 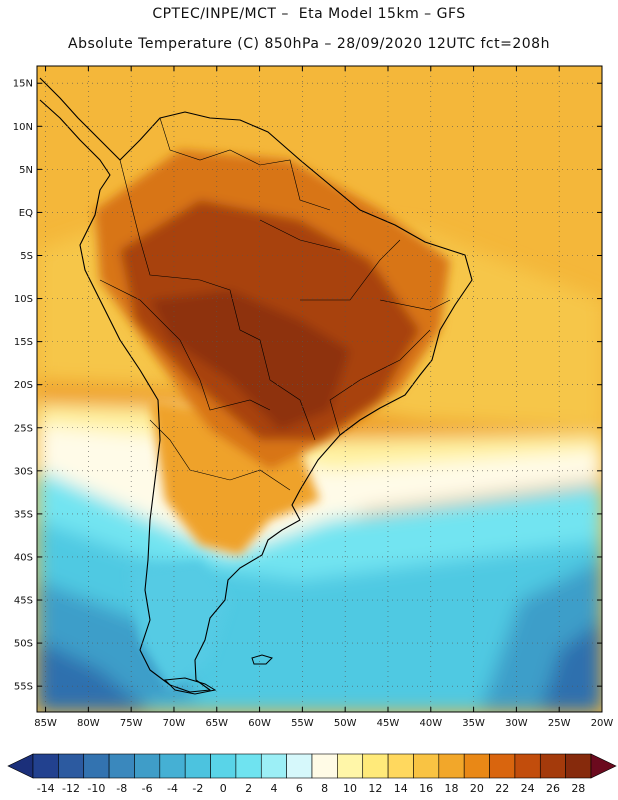 What do you see at coordinates (302, 723) in the screenshot?
I see `lon-label: 55W` at bounding box center [302, 723].